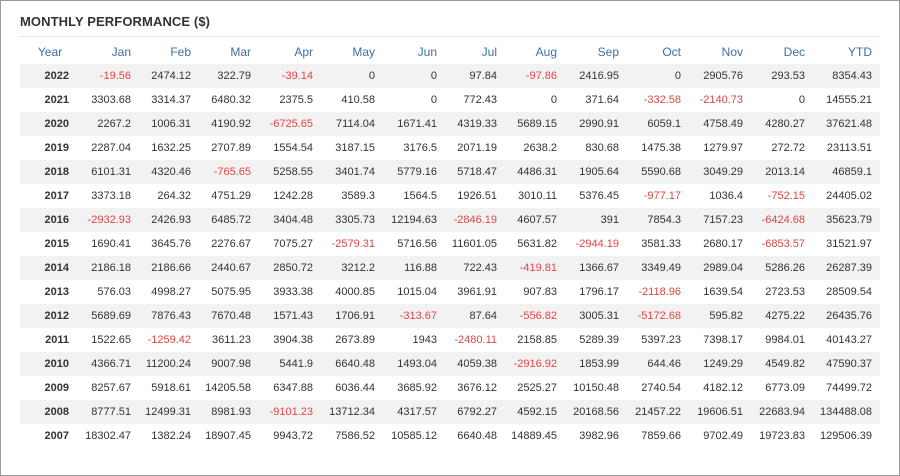 This screenshot has height=476, width=900. What do you see at coordinates (109, 412) in the screenshot?
I see `cell-jan: 8777.51` at bounding box center [109, 412].